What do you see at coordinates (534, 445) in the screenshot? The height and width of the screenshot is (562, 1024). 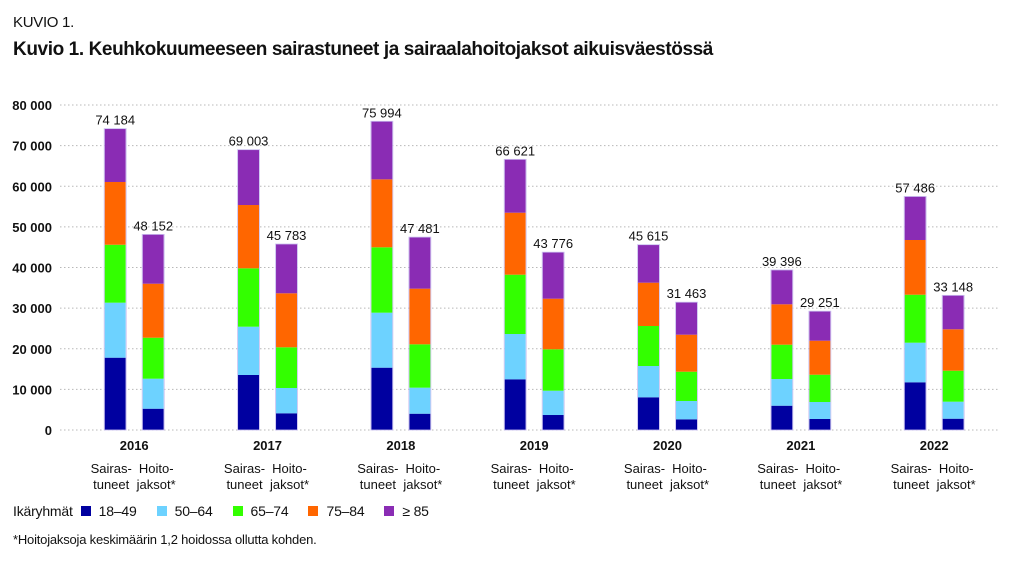 I see `x-tick-label-year: 2019` at bounding box center [534, 445].